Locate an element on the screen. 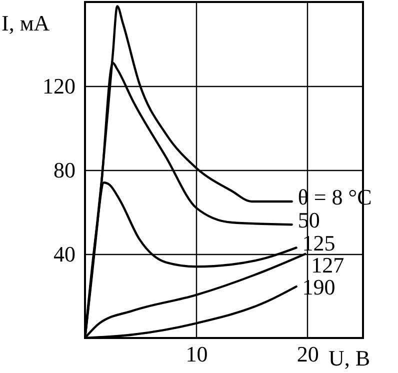 This screenshot has width=398, height=373. x-axis-title: U, В is located at coordinates (349, 358).